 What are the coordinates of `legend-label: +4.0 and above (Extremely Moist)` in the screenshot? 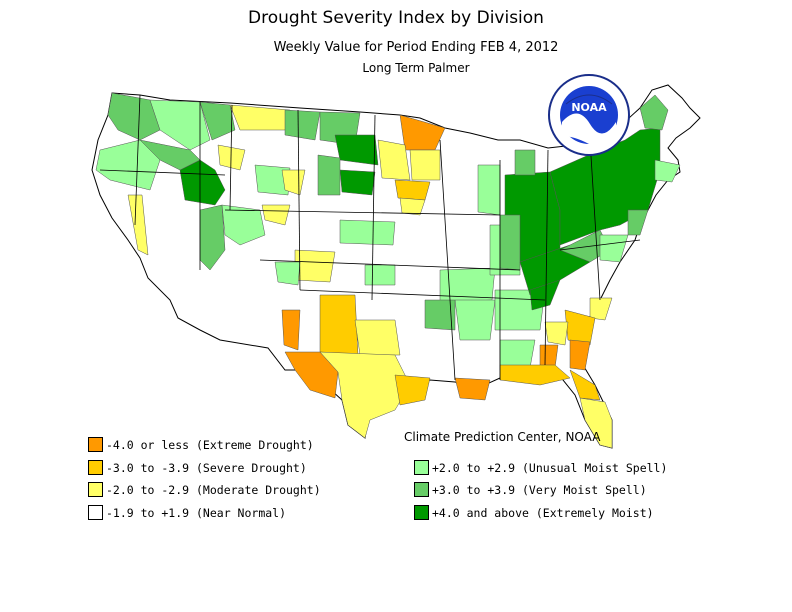 It's located at (543, 512).